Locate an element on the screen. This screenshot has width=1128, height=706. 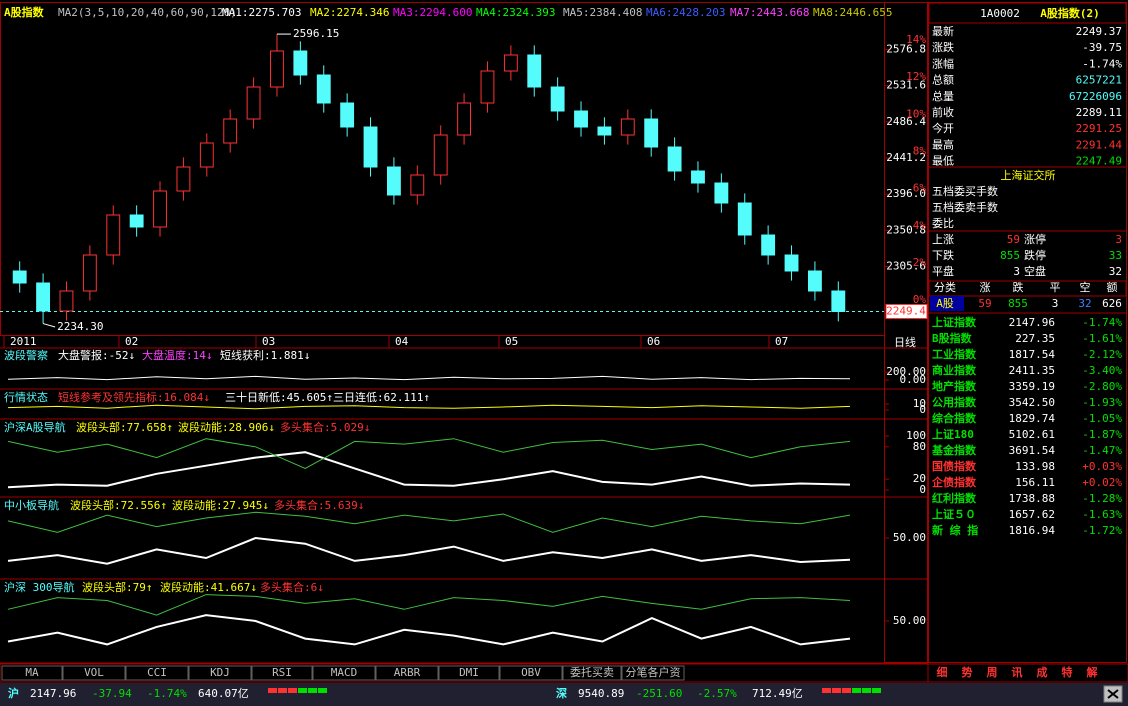
pct-tick-label: 0% is located at coordinates (920, 299).